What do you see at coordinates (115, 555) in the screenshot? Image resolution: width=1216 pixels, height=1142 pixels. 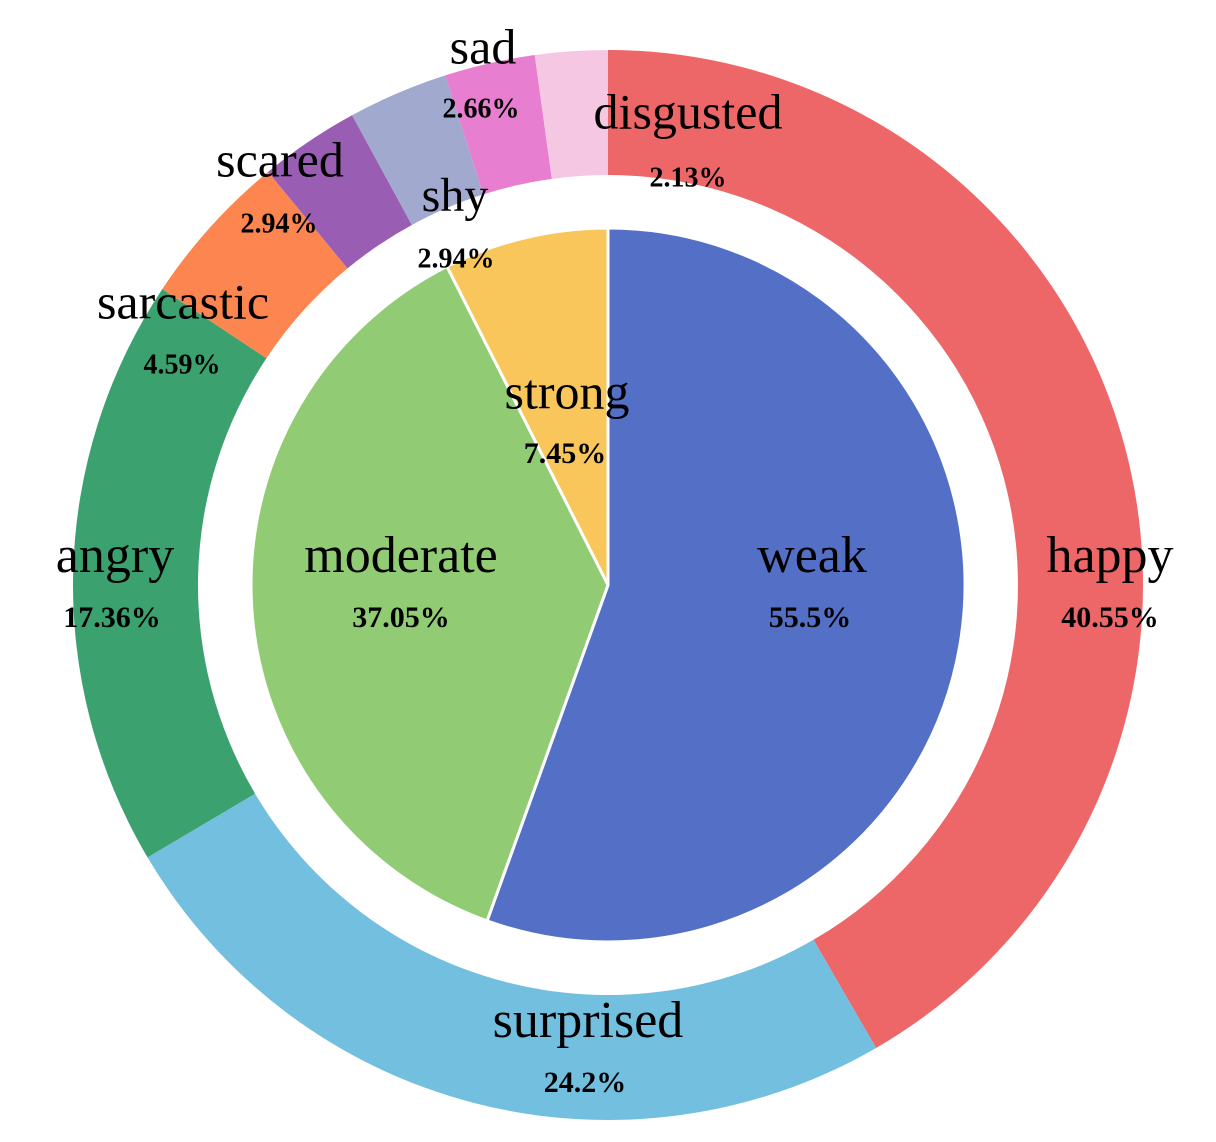 I see `slice-name-label: angry` at bounding box center [115, 555].